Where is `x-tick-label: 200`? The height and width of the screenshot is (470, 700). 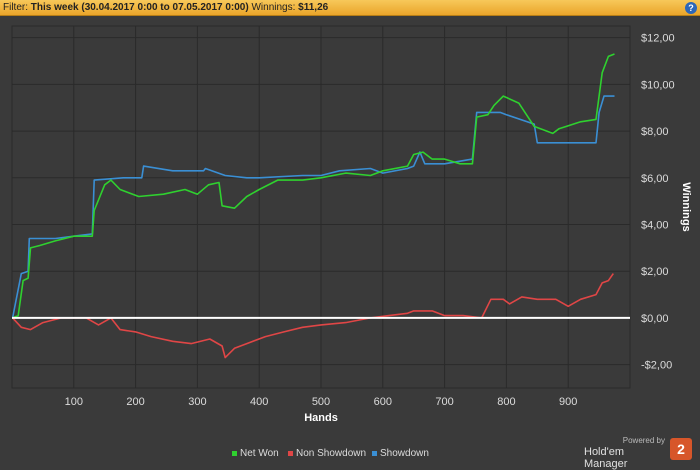
x-tick-label: 200 is located at coordinates (135, 402).